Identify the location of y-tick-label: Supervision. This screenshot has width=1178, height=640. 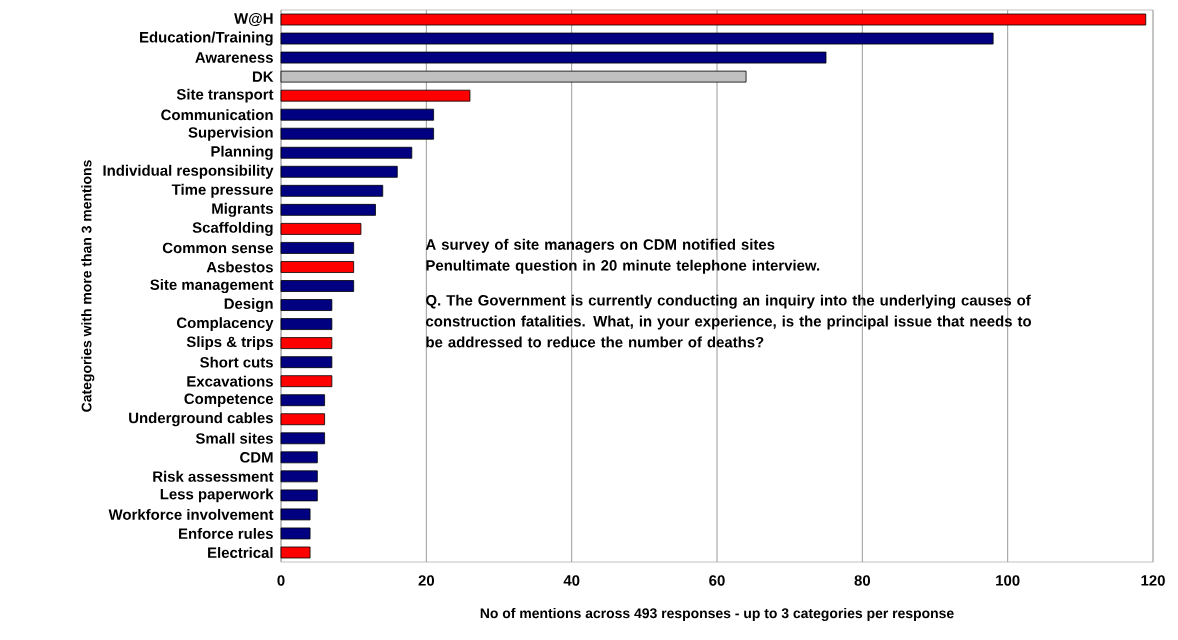
(230, 133).